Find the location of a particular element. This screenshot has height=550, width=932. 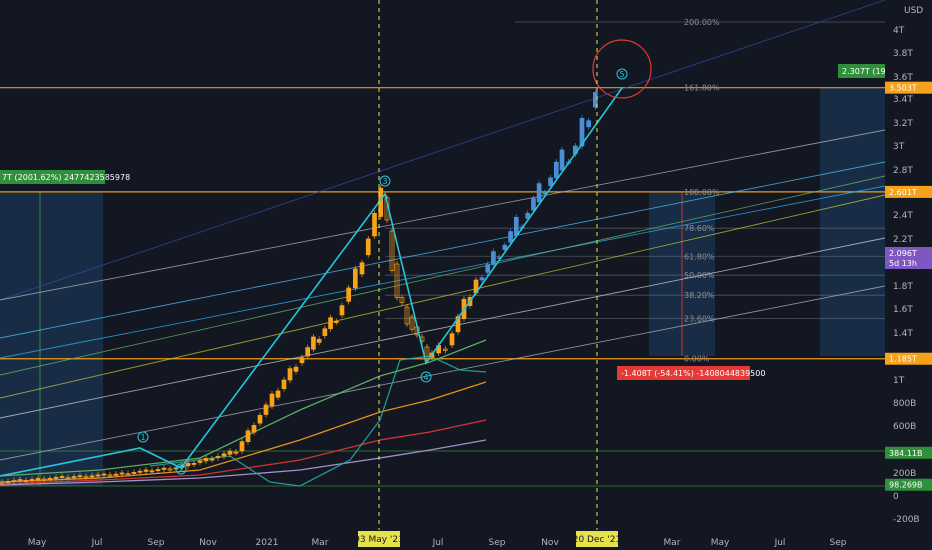

price-tick-label: 1T is located at coordinates (899, 381).